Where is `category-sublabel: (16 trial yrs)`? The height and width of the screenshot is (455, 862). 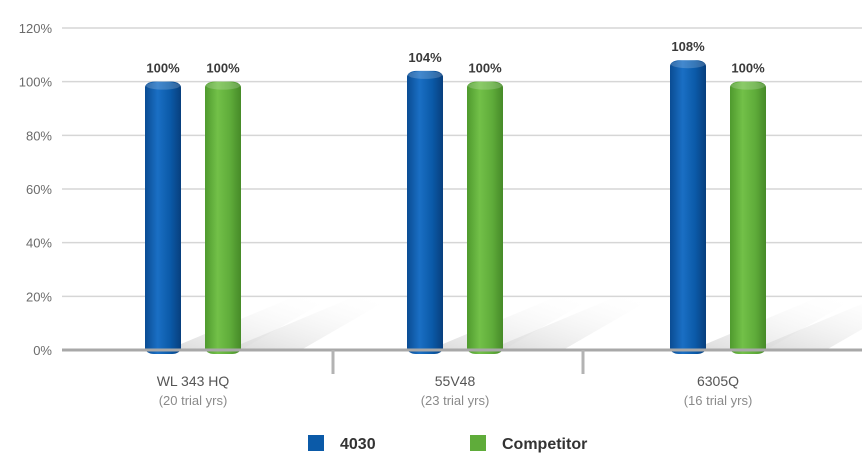 category-sublabel: (16 trial yrs) is located at coordinates (718, 400).